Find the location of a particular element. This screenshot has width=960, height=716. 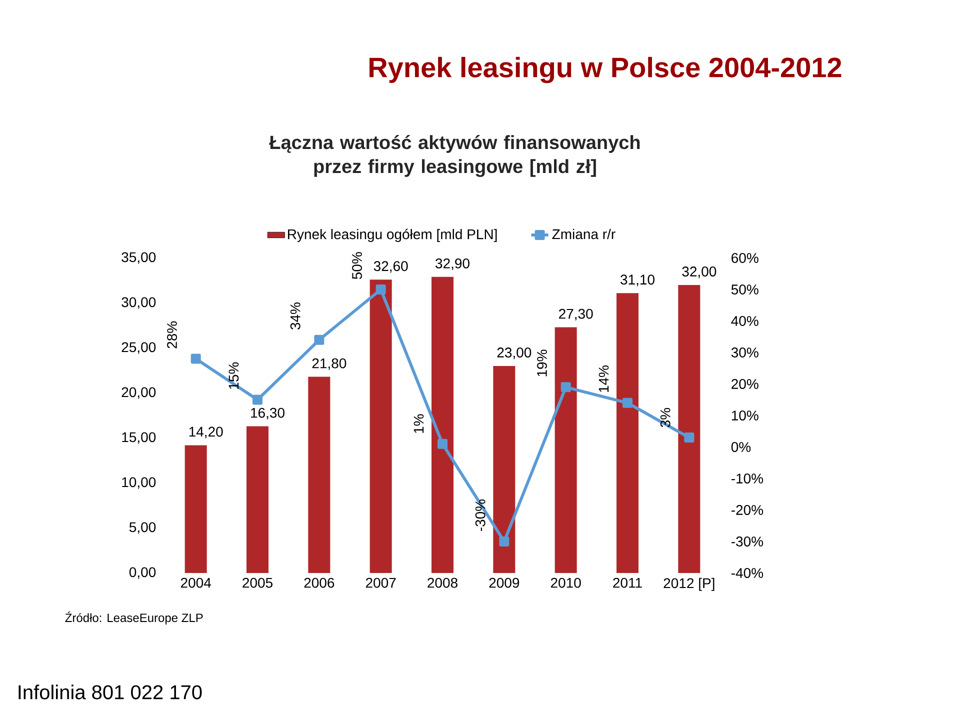

x-tick-label: 2011 is located at coordinates (627, 583).